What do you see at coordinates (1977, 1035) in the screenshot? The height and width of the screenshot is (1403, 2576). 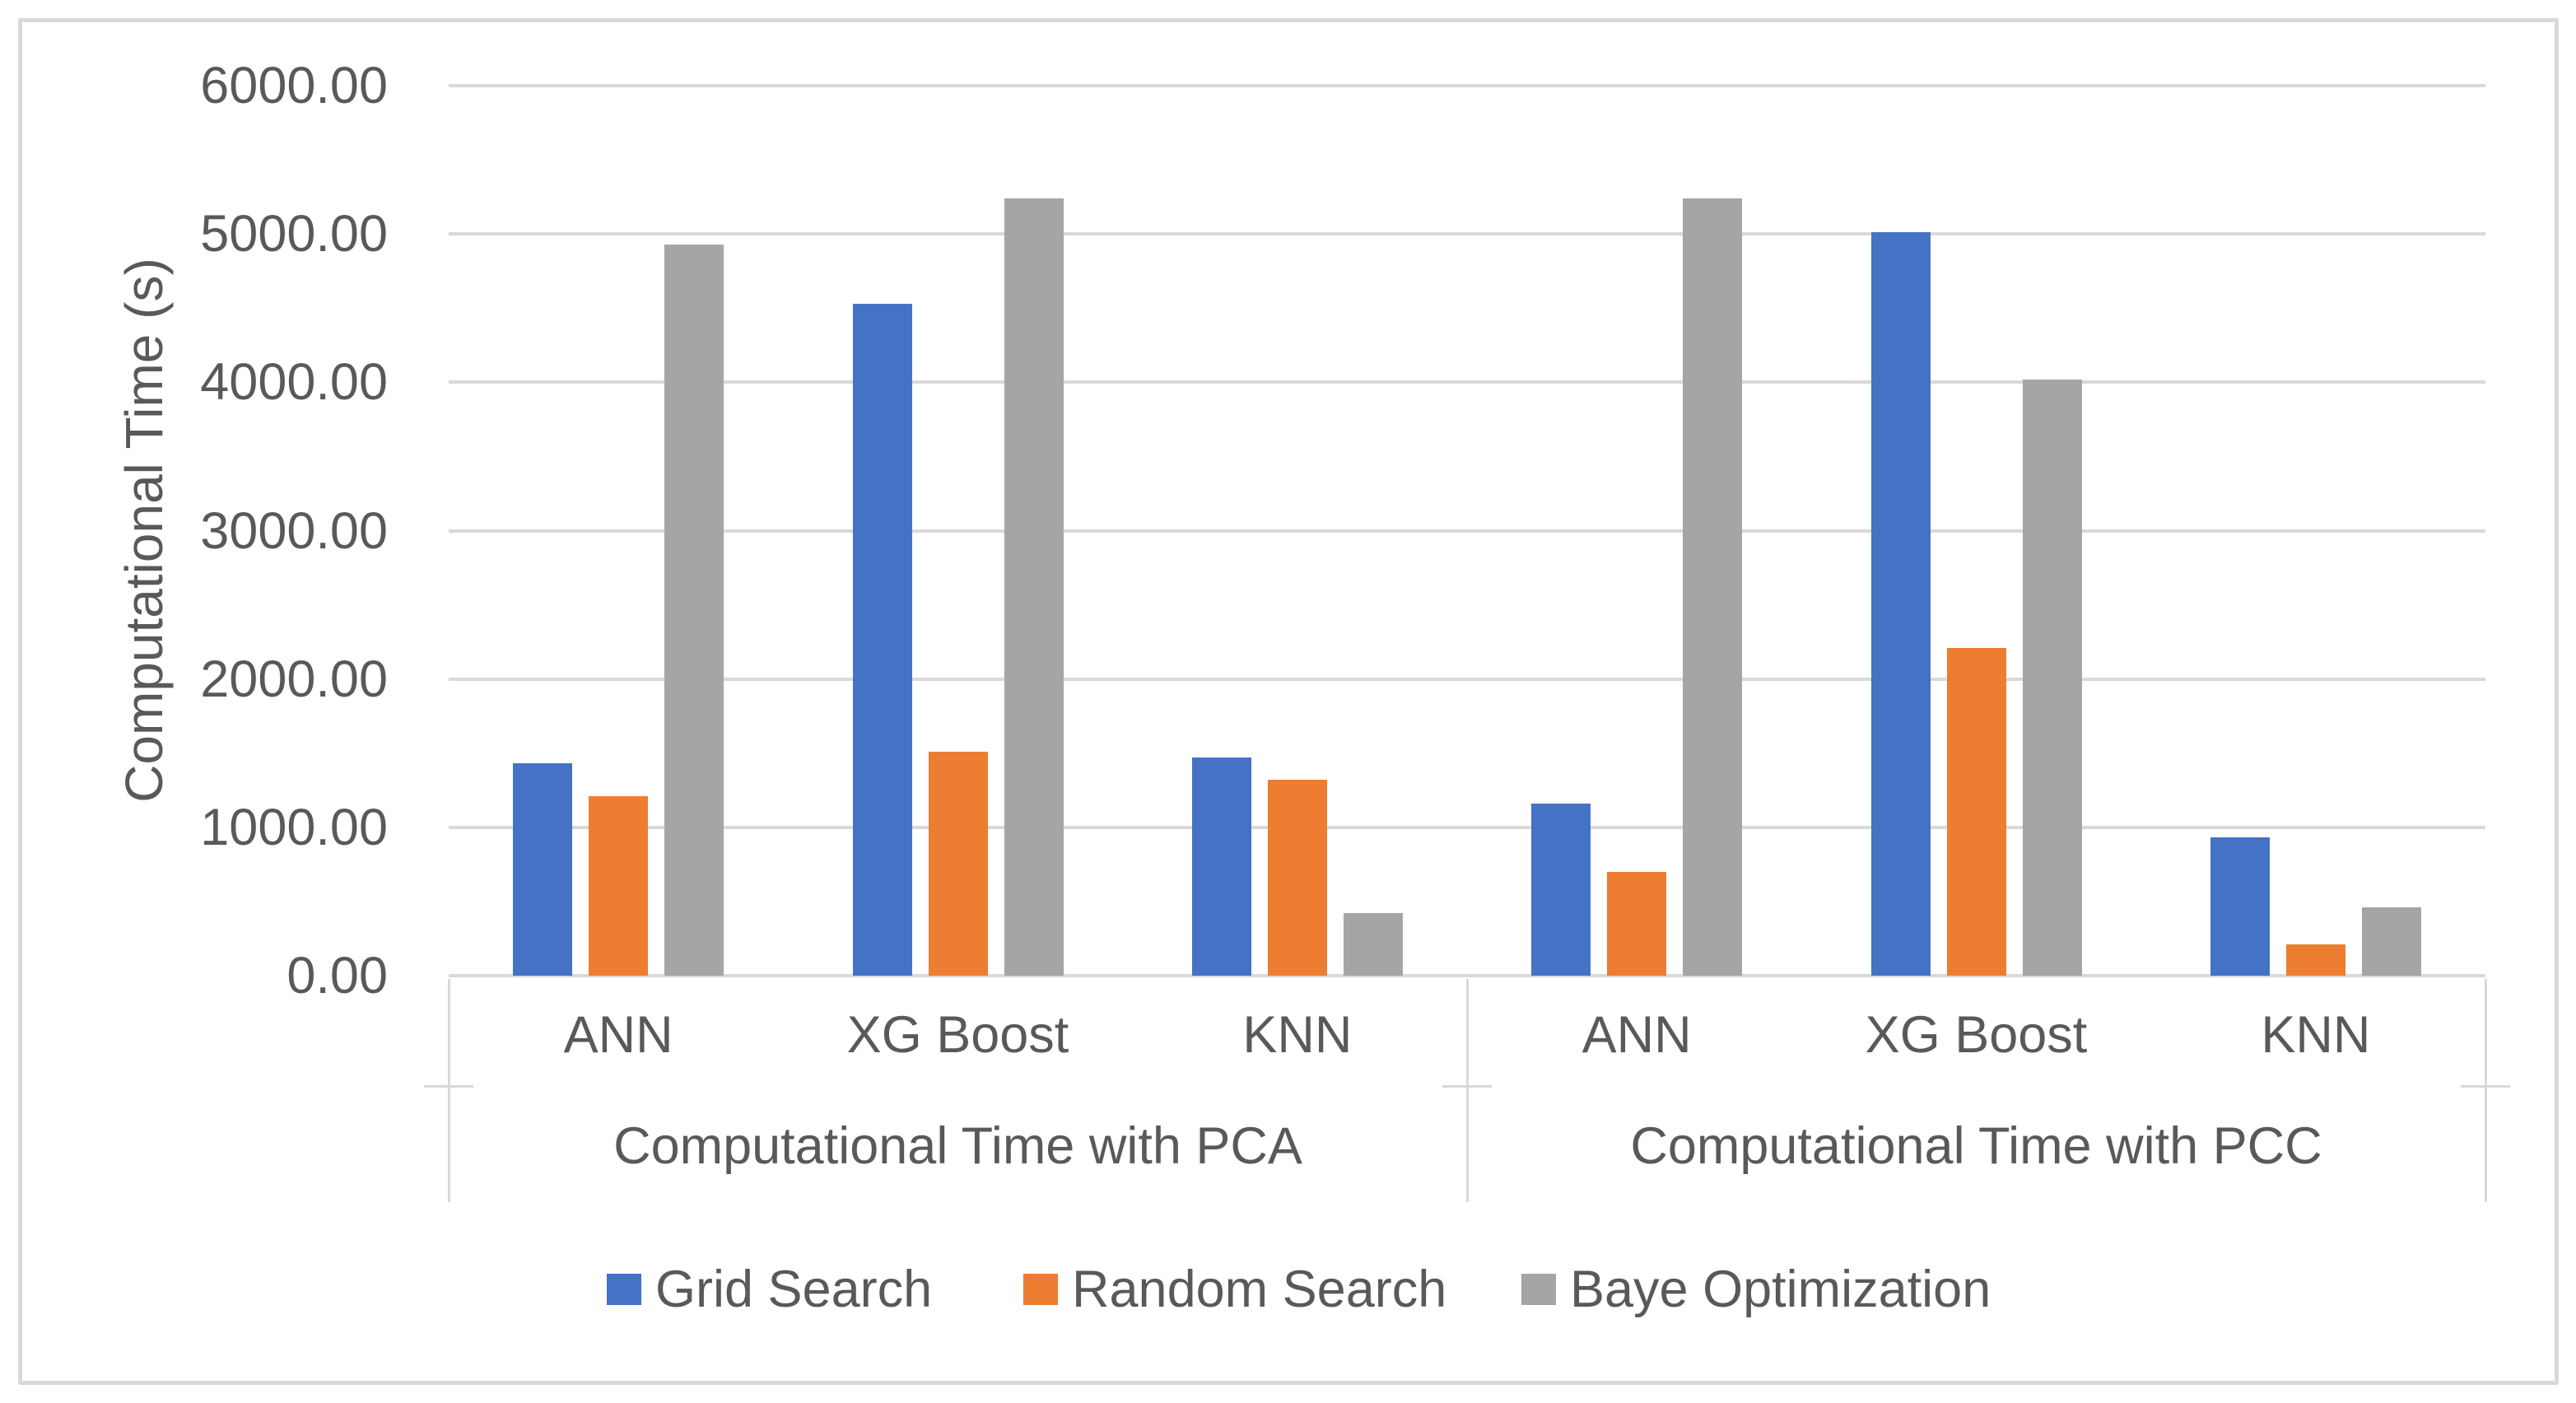 I see `category-label-xg-boost-4: XG Boost` at bounding box center [1977, 1035].